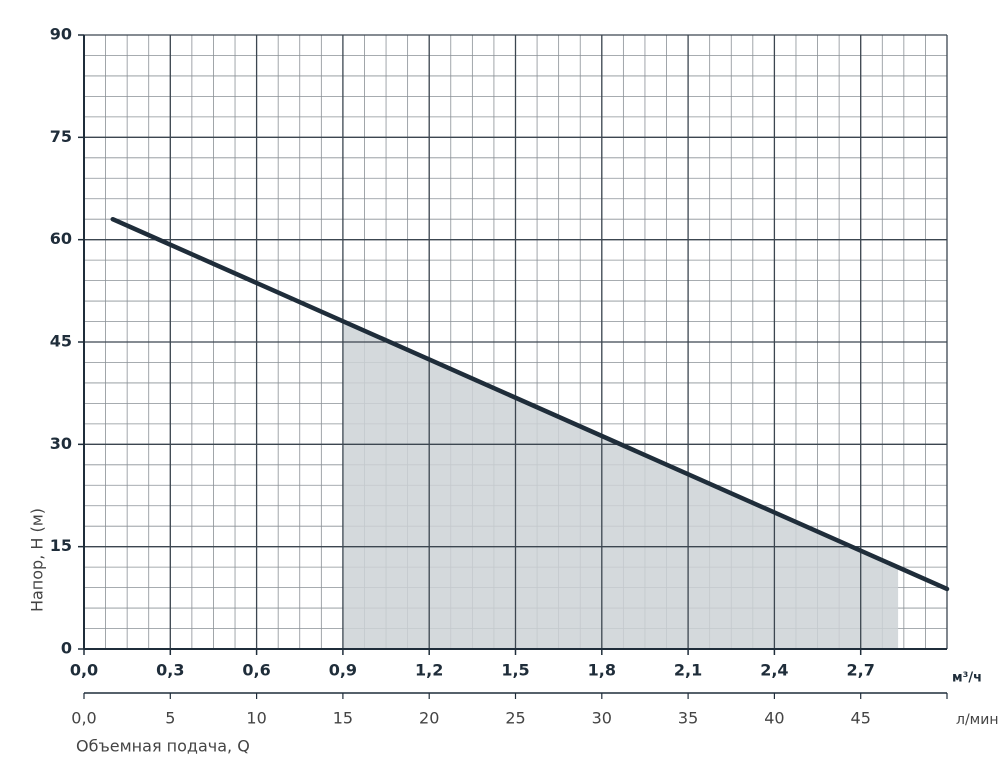 The width and height of the screenshot is (1000, 782). I want to click on x-tick-label: 0,0, so click(84, 670).